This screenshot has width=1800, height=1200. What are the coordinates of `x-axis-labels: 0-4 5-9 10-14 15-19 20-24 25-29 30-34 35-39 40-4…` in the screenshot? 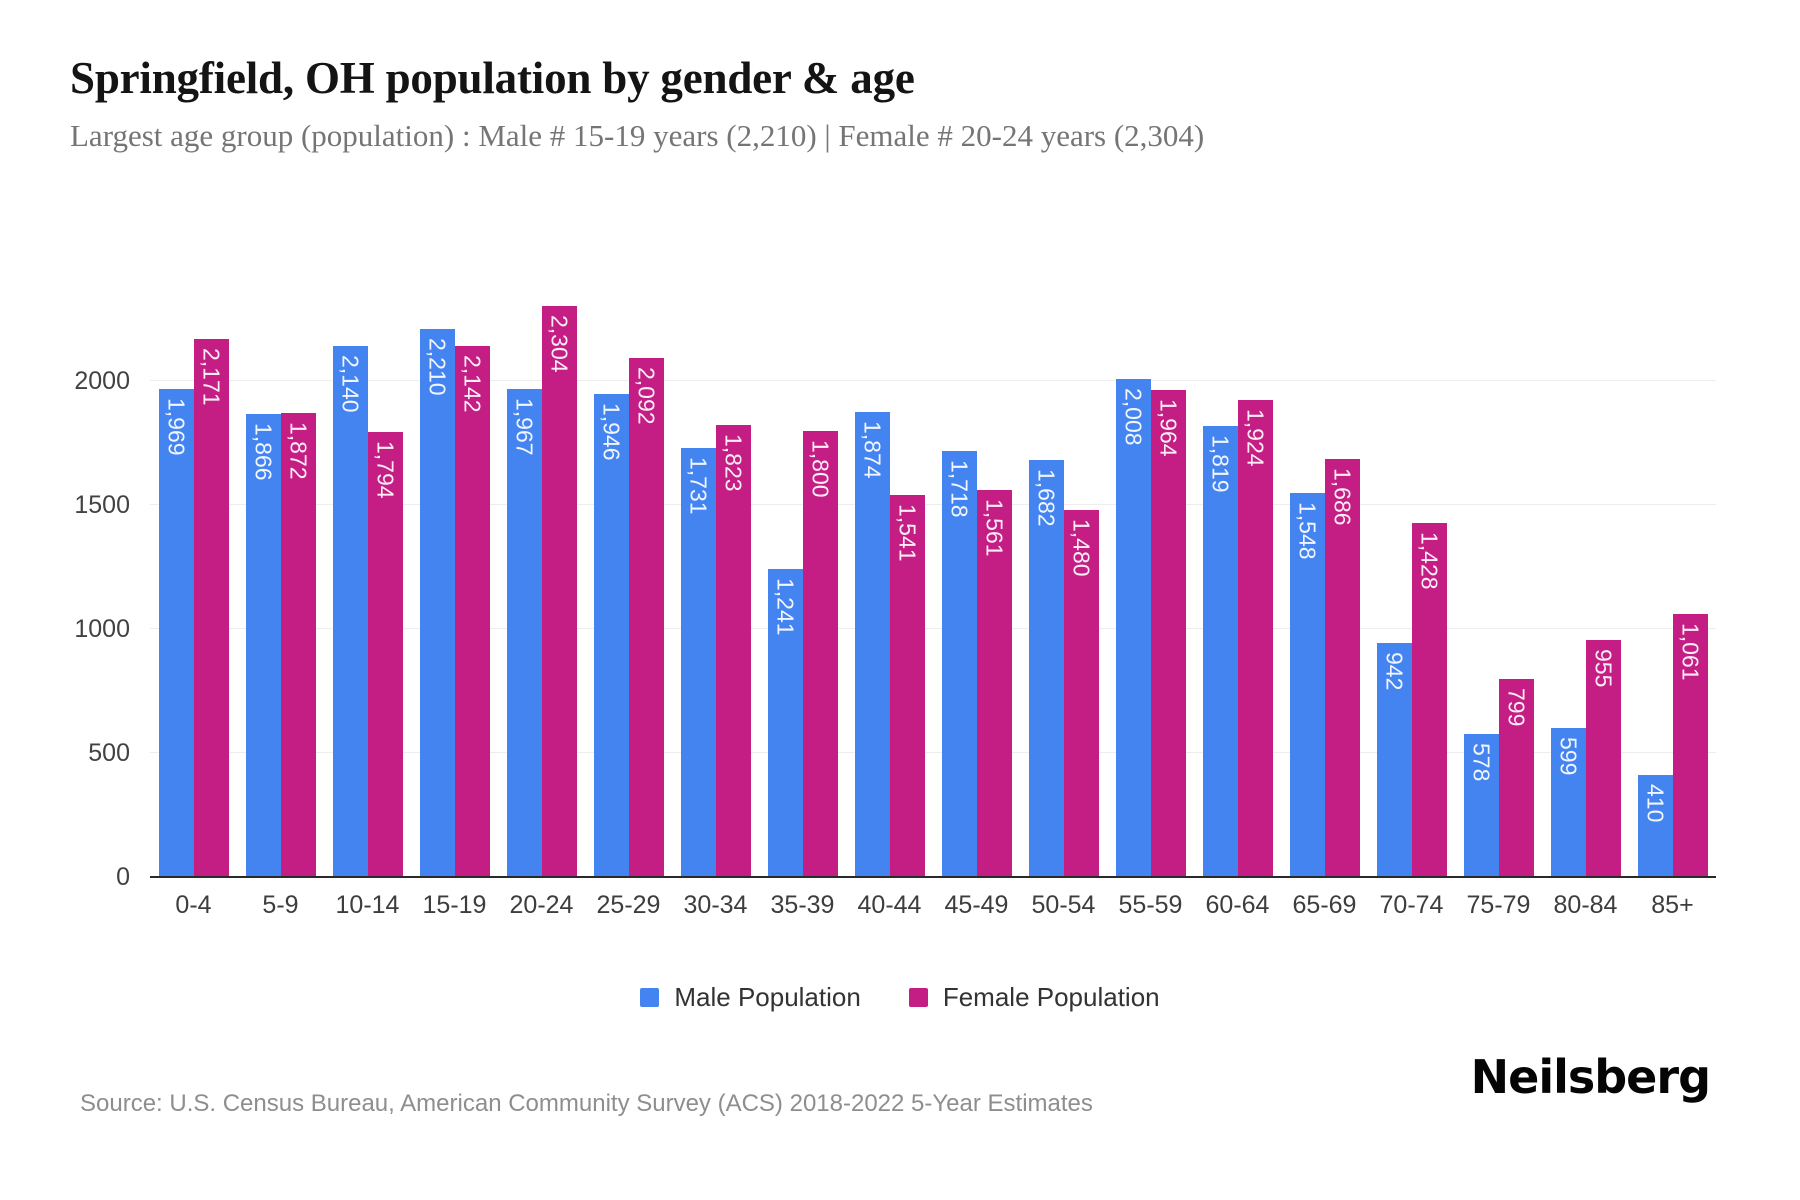 It's located at (933, 907).